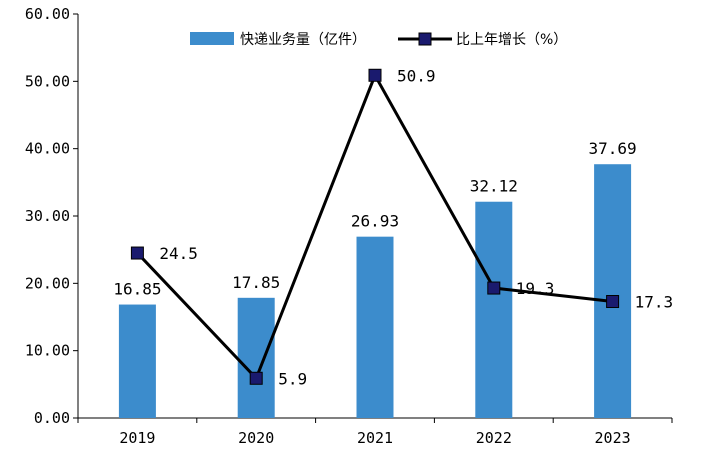 The image size is (708, 455). Describe the element at coordinates (47, 283) in the screenshot. I see `y-tick-label: 20.00` at that location.